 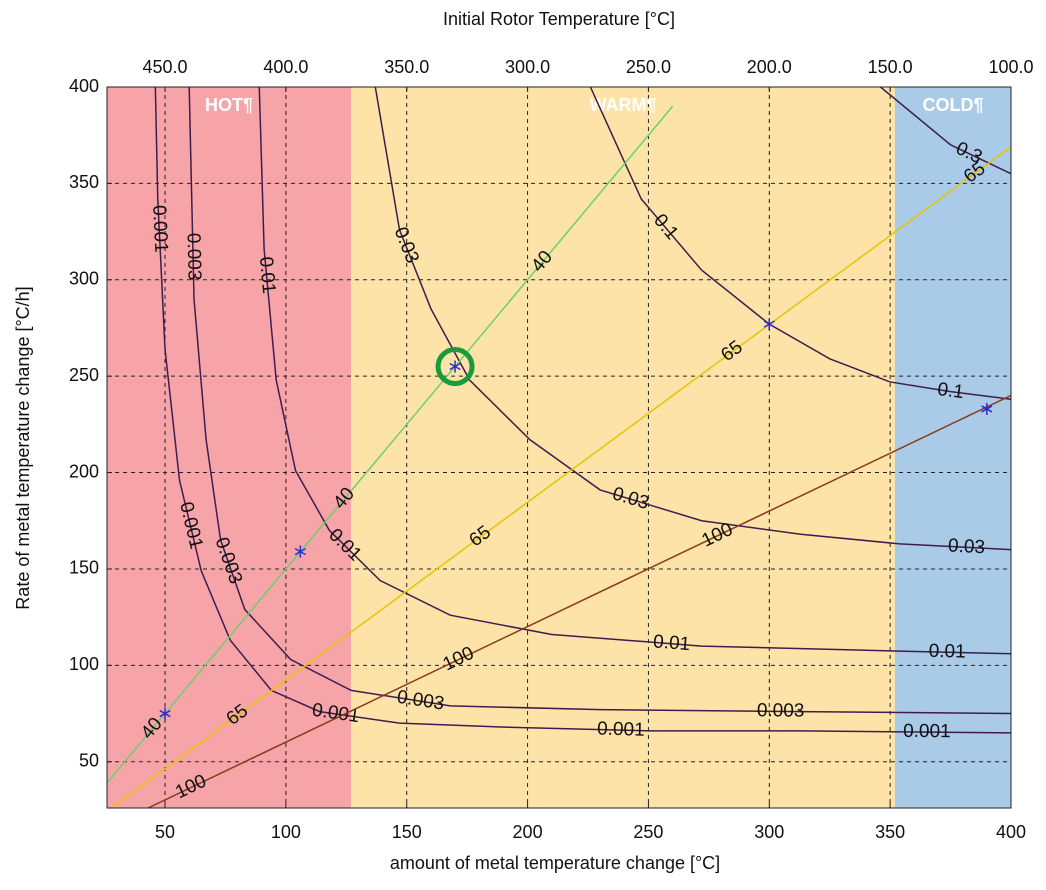 What do you see at coordinates (952, 447) in the screenshot?
I see `region` at bounding box center [952, 447].